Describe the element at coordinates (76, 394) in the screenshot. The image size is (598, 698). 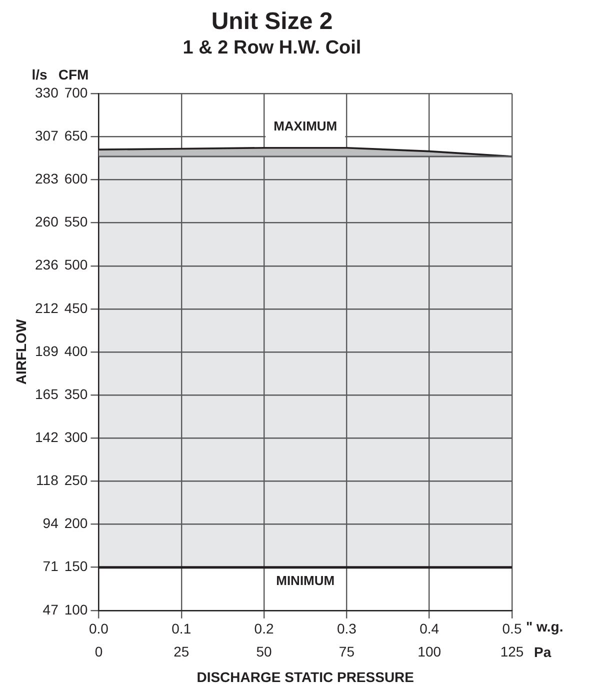
I see `y-tick-label: 350` at that location.